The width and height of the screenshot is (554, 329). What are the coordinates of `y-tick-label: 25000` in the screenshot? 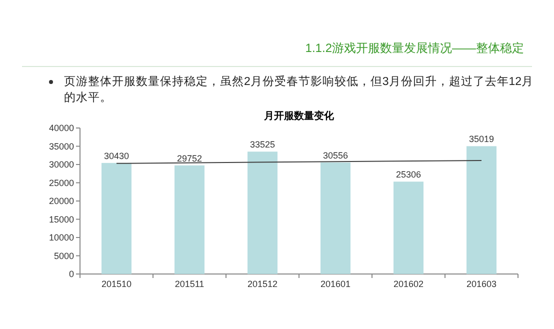 It's located at (61, 183).